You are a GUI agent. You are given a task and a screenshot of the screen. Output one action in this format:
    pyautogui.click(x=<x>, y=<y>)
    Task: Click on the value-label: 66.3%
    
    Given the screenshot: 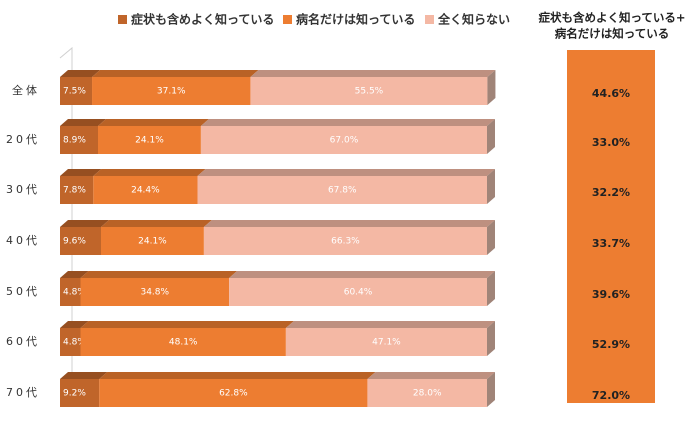 What is the action you would take?
    pyautogui.click(x=345, y=242)
    